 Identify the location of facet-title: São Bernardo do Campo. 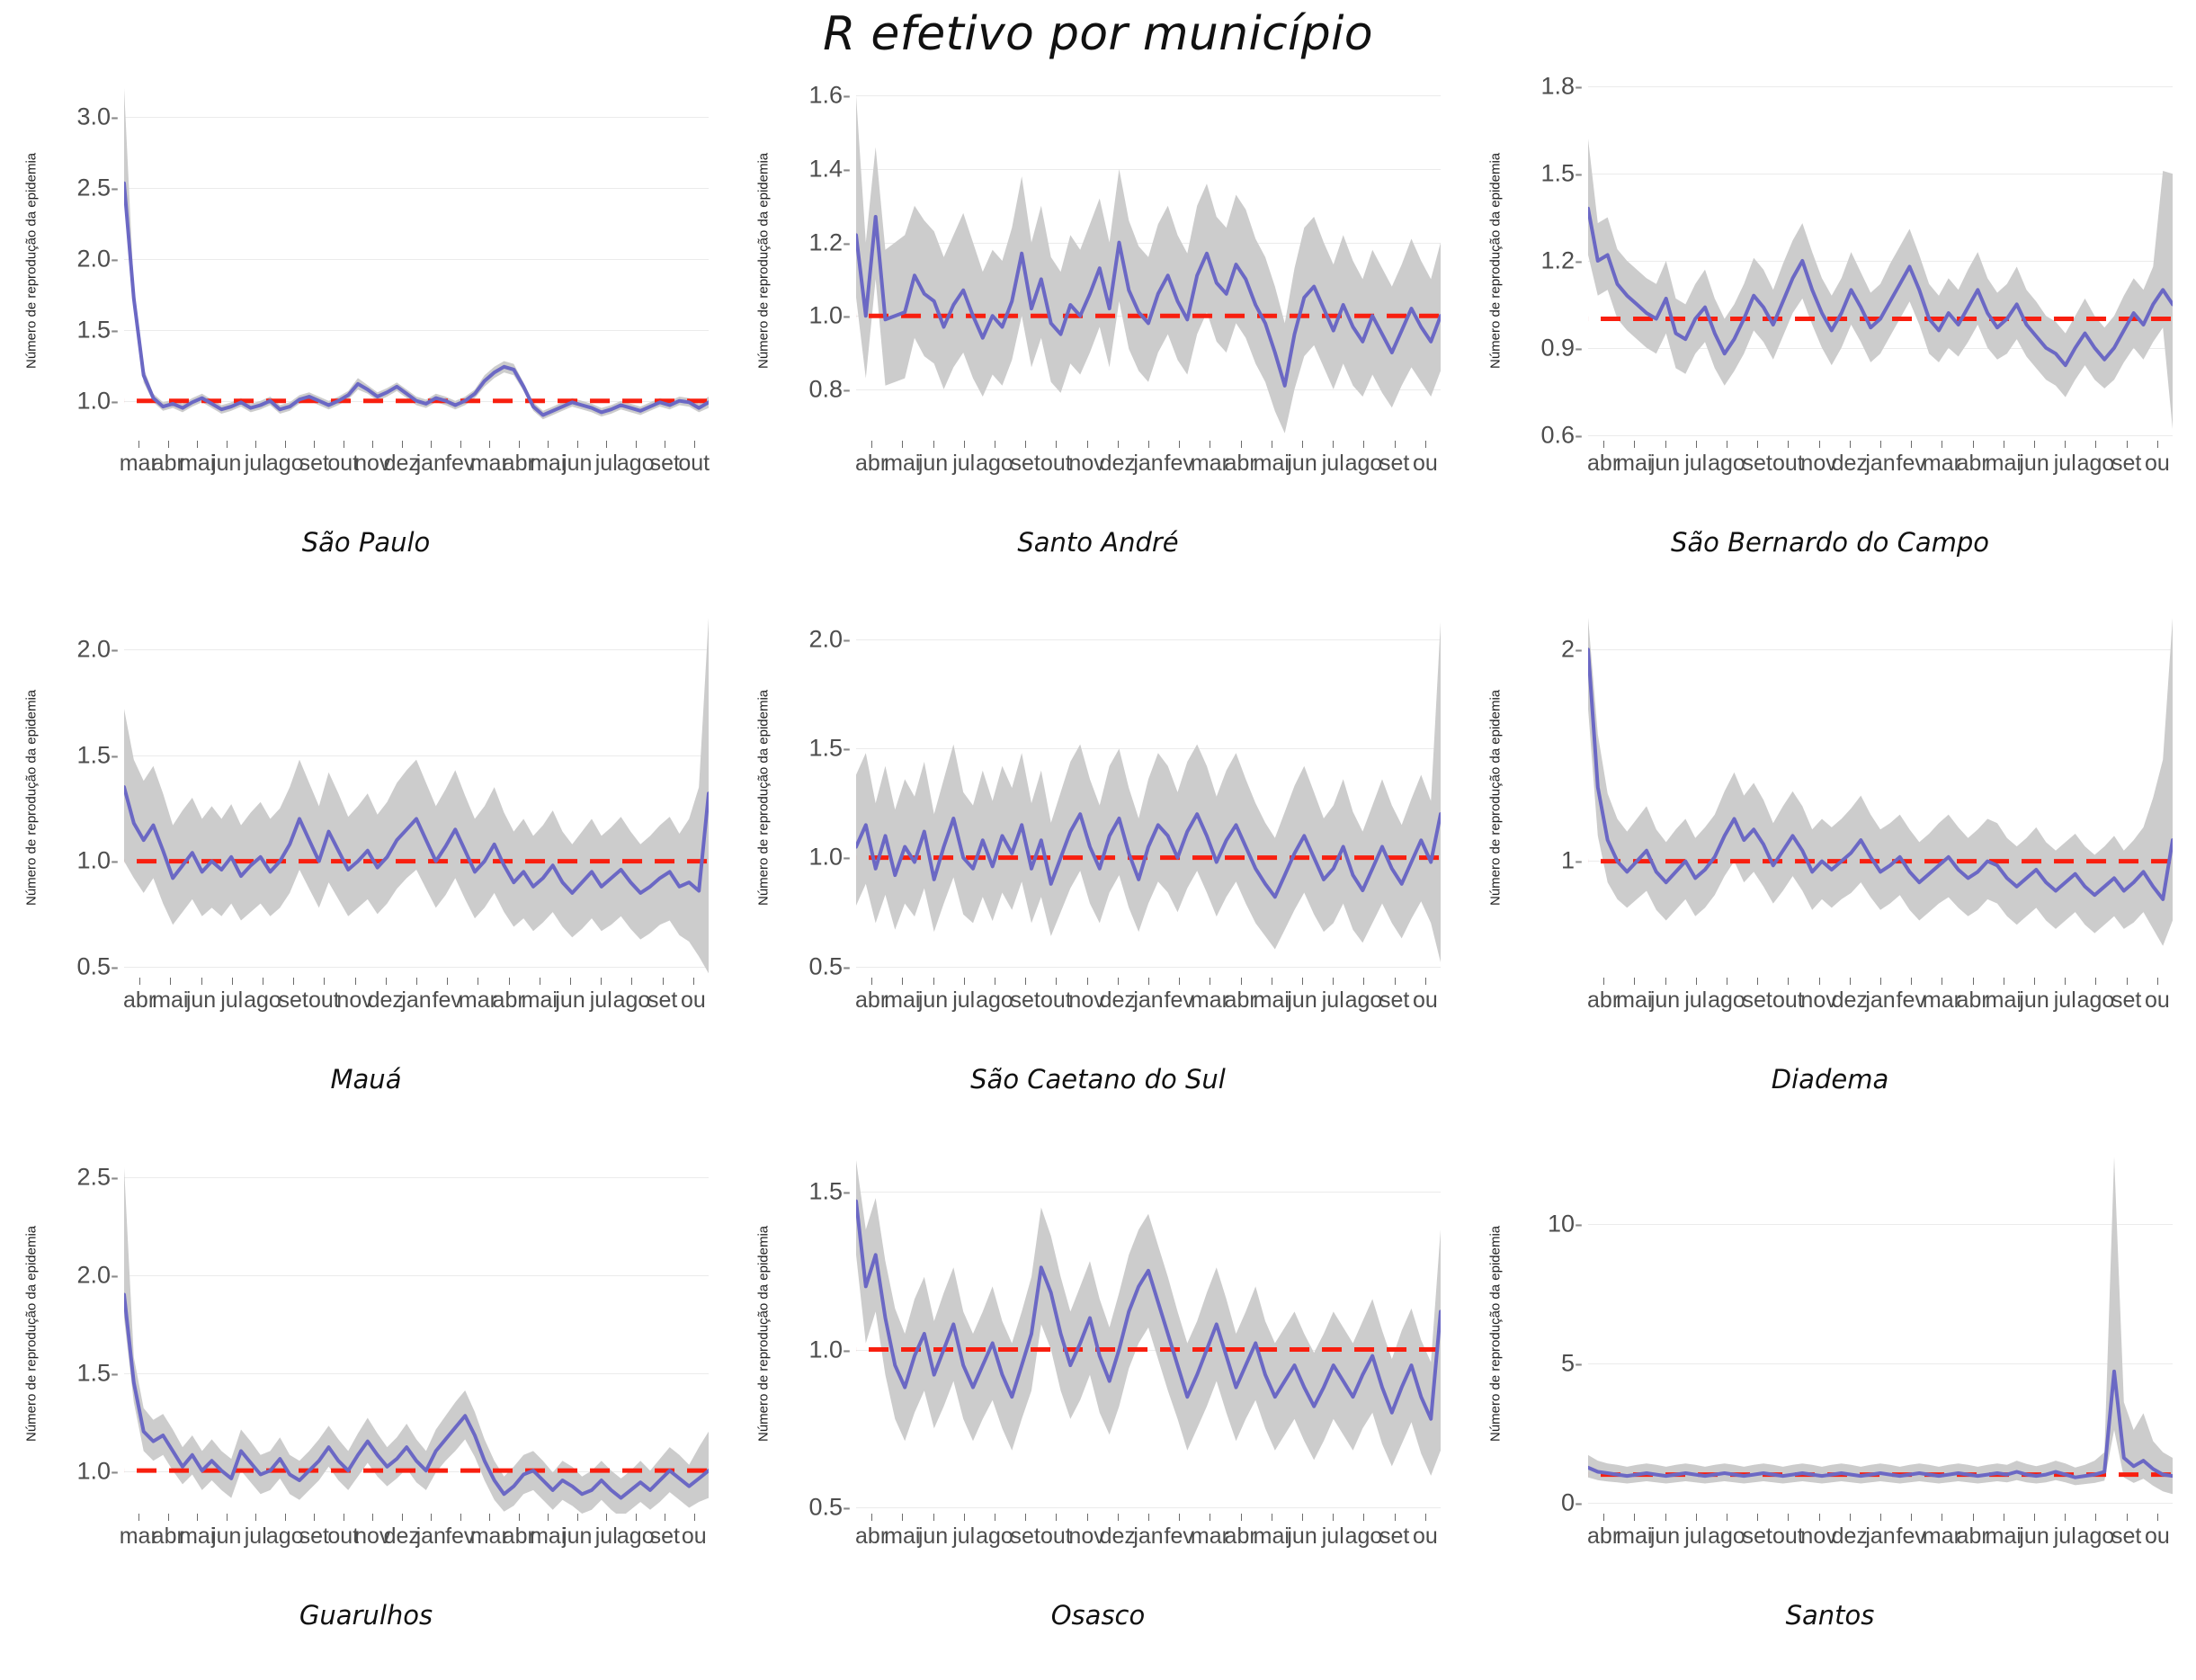
(1830, 542).